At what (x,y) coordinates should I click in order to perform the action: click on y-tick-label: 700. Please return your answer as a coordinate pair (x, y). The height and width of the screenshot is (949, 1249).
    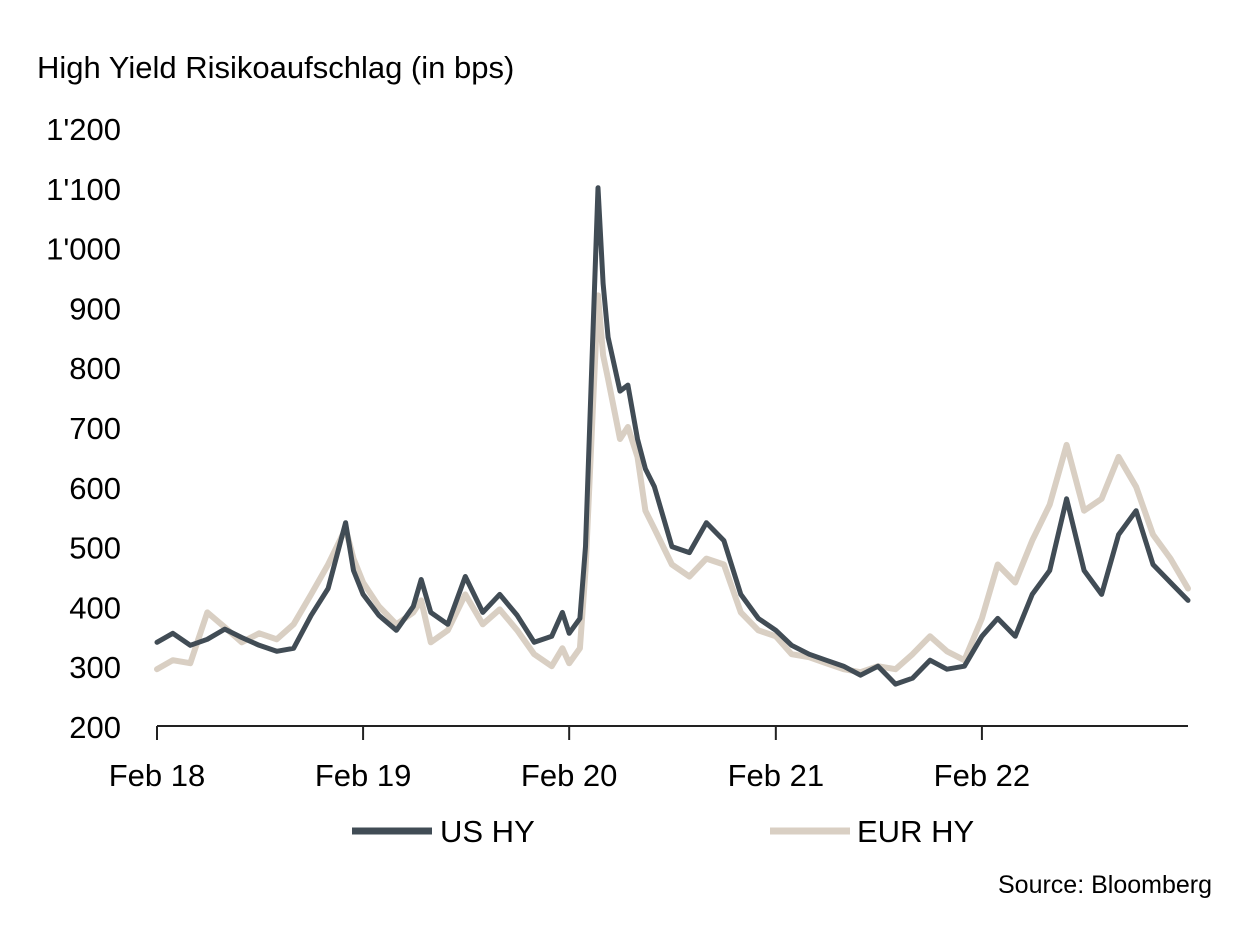
    Looking at the image, I should click on (95, 428).